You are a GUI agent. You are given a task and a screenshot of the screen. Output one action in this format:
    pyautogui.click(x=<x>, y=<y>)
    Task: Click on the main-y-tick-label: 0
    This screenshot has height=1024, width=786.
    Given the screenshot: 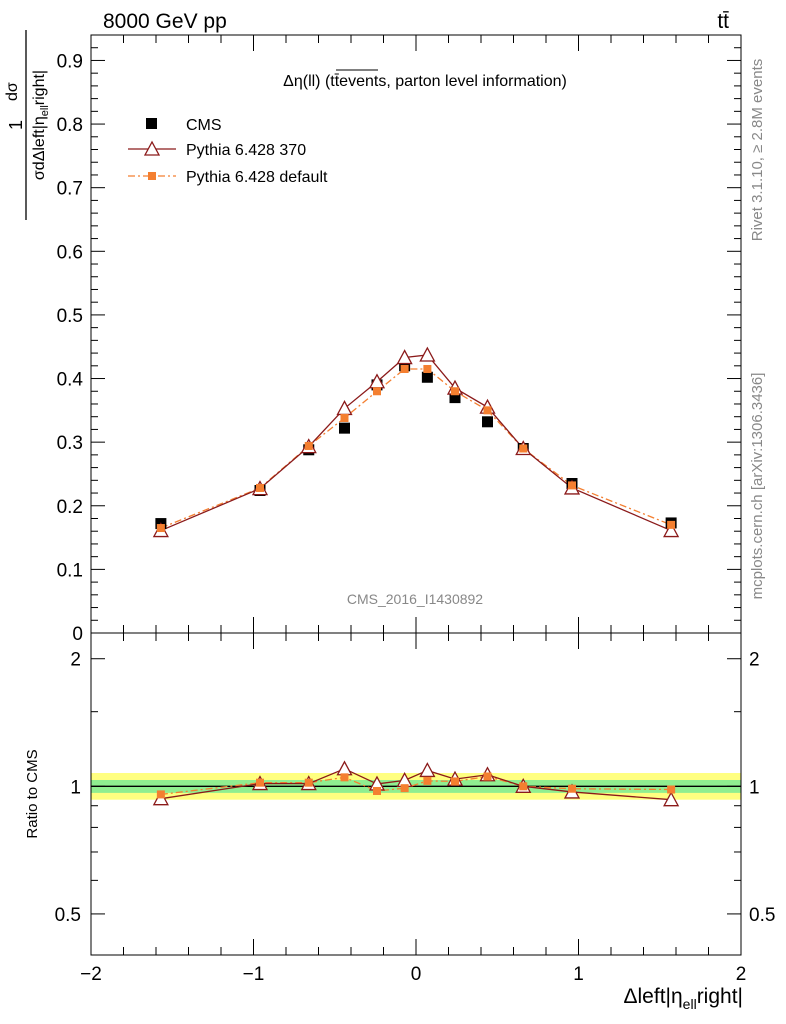 What is the action you would take?
    pyautogui.click(x=77, y=634)
    